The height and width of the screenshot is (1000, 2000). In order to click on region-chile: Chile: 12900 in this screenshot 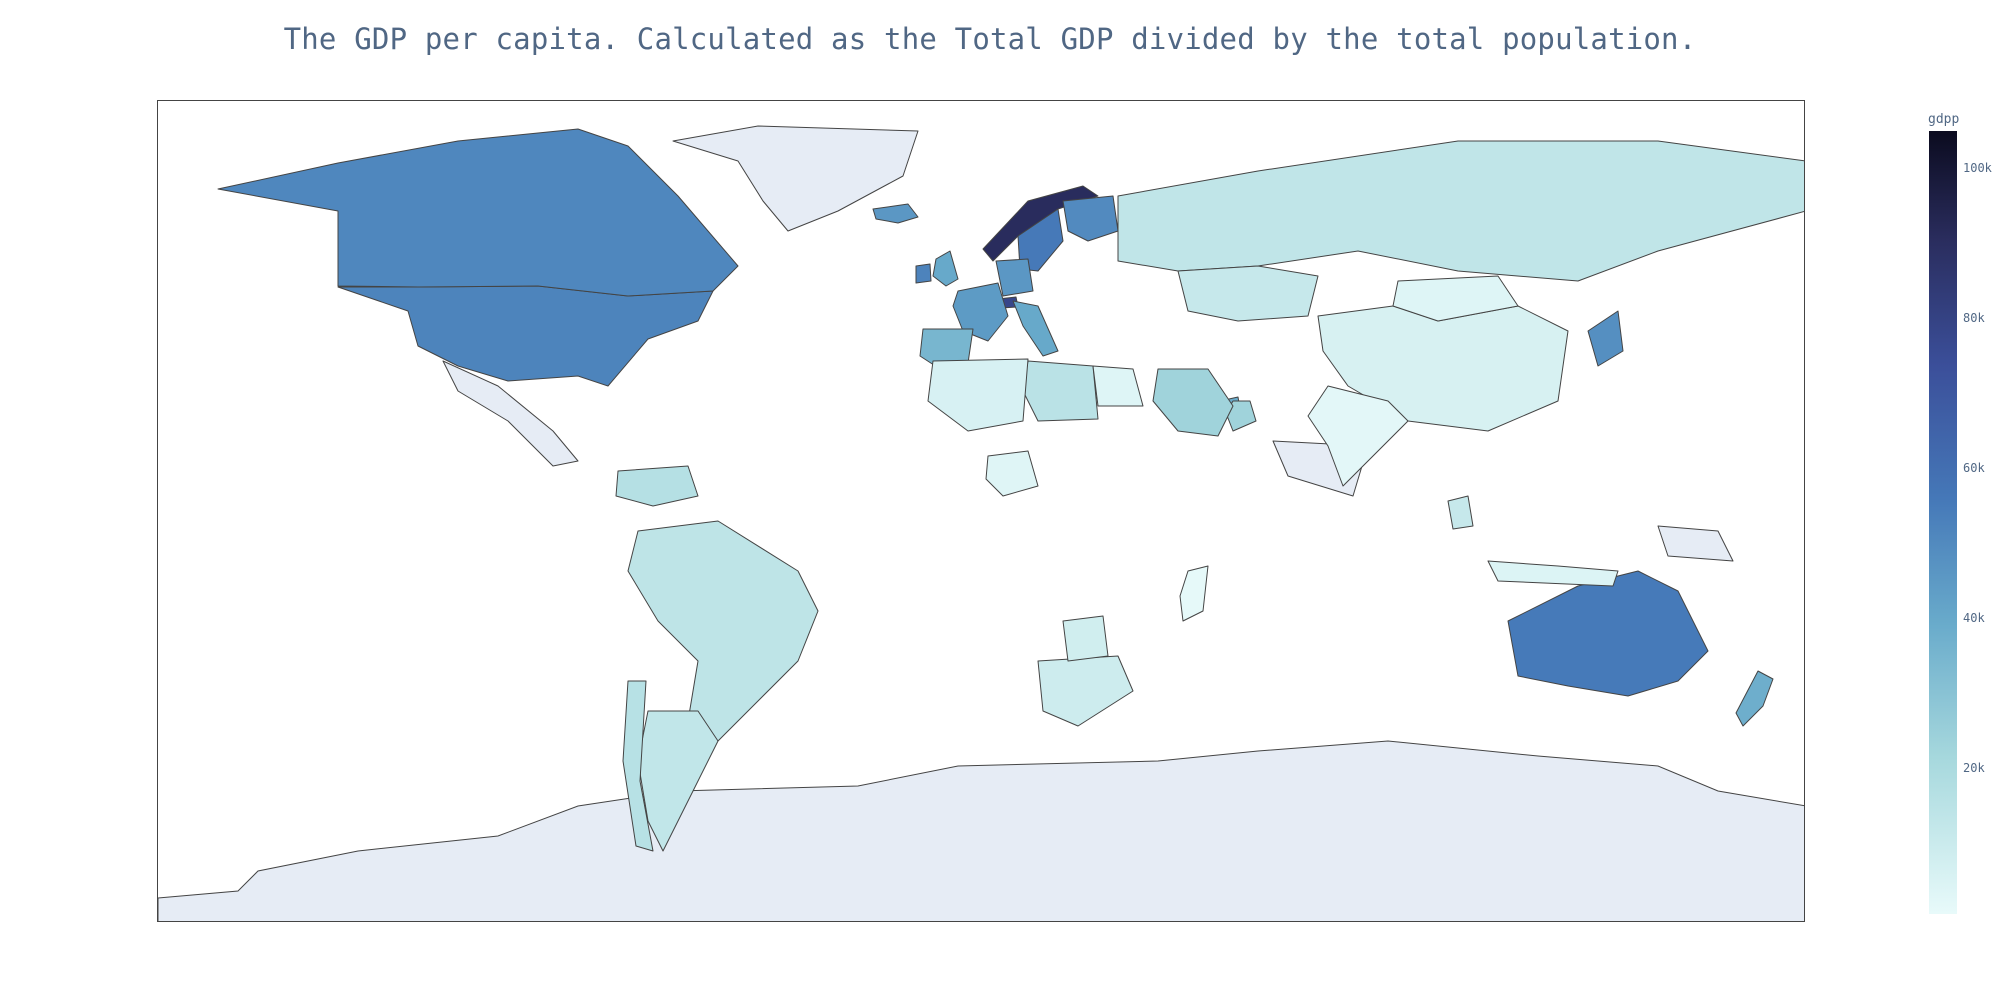, I will do `click(638, 766)`.